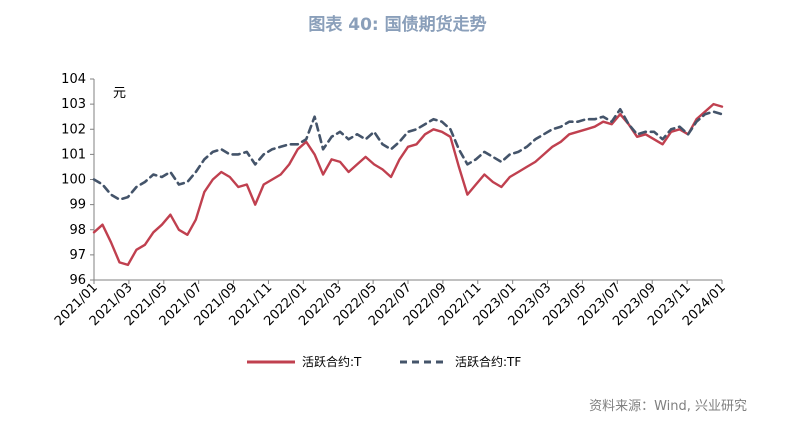 The height and width of the screenshot is (424, 795). What do you see at coordinates (397, 25) in the screenshot?
I see `chart-title: 图表 40: 国债期货走势` at bounding box center [397, 25].